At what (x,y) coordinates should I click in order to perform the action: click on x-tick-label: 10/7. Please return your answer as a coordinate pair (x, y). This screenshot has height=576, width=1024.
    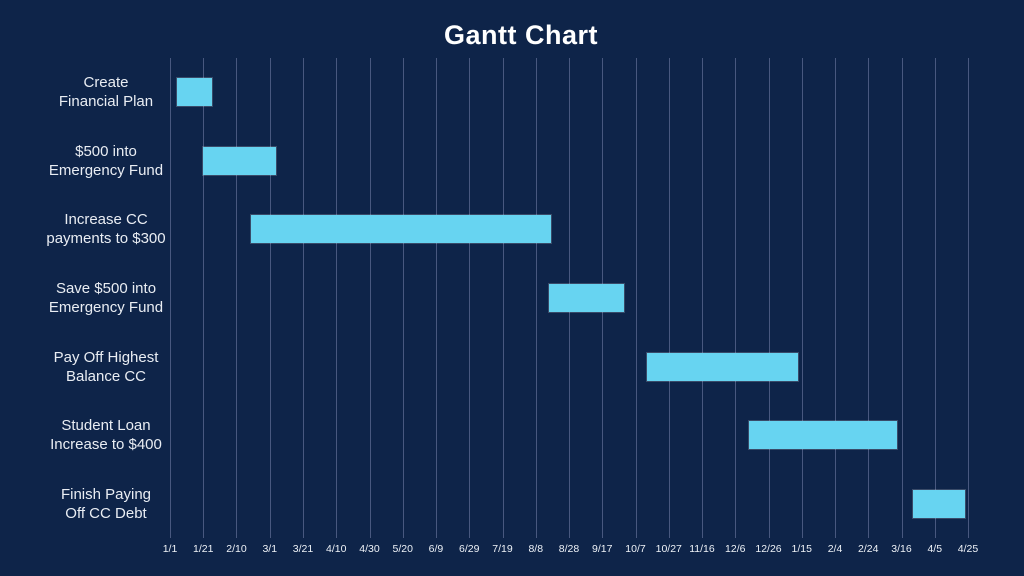
    Looking at the image, I should click on (635, 549).